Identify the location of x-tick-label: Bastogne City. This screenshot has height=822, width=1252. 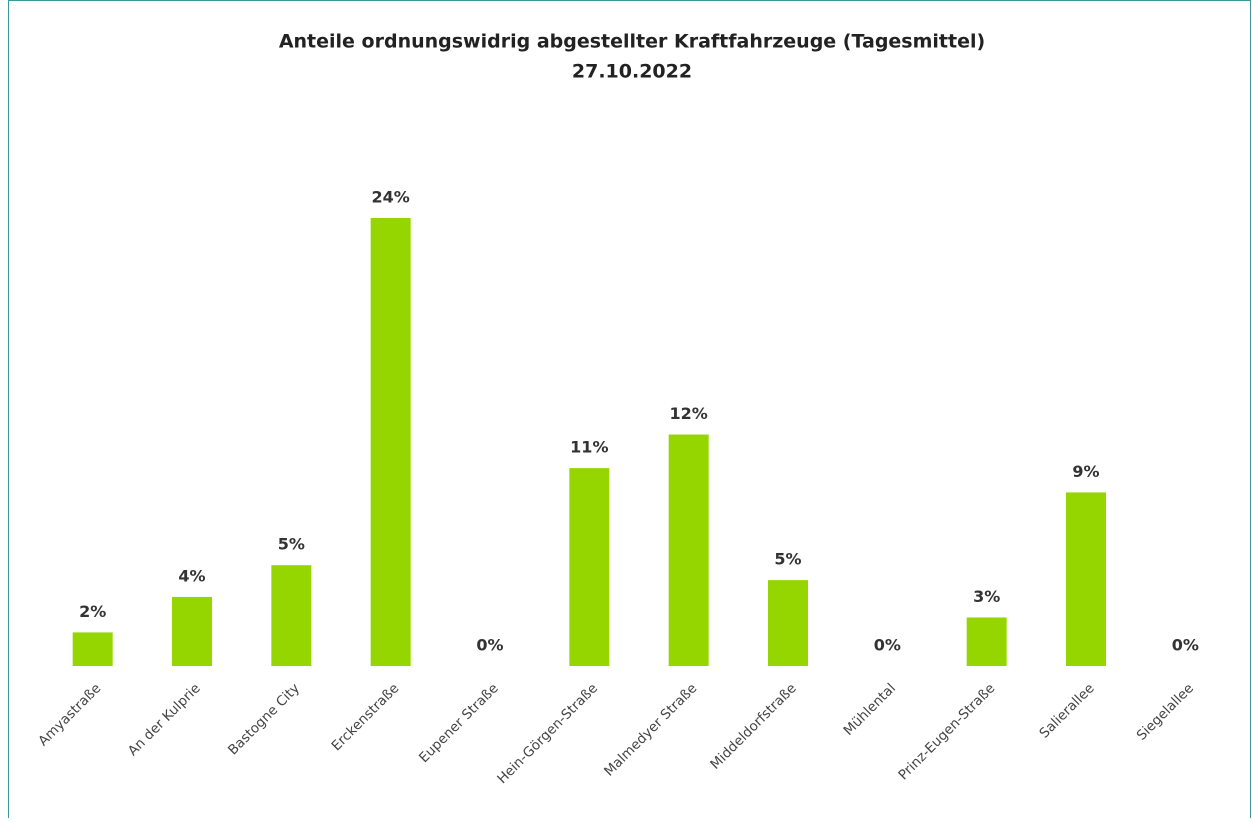
(264, 719).